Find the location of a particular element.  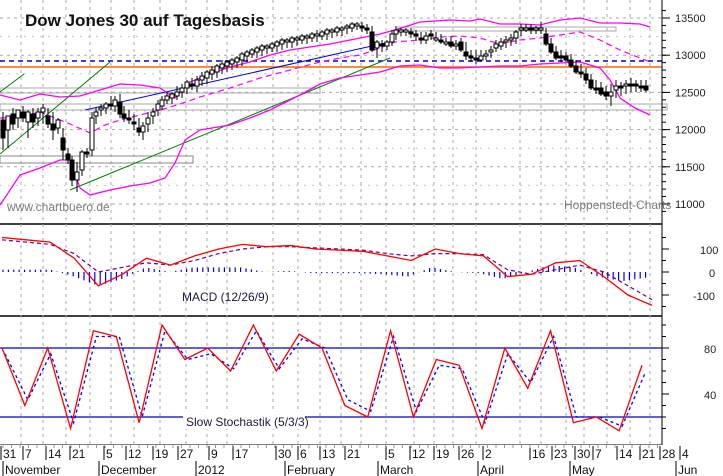

trendline-green-long is located at coordinates (230, 124).